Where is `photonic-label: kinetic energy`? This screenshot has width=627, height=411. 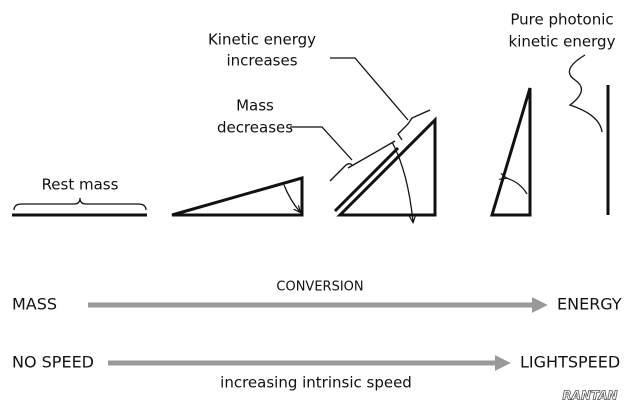
photonic-label: kinetic energy is located at coordinates (562, 42).